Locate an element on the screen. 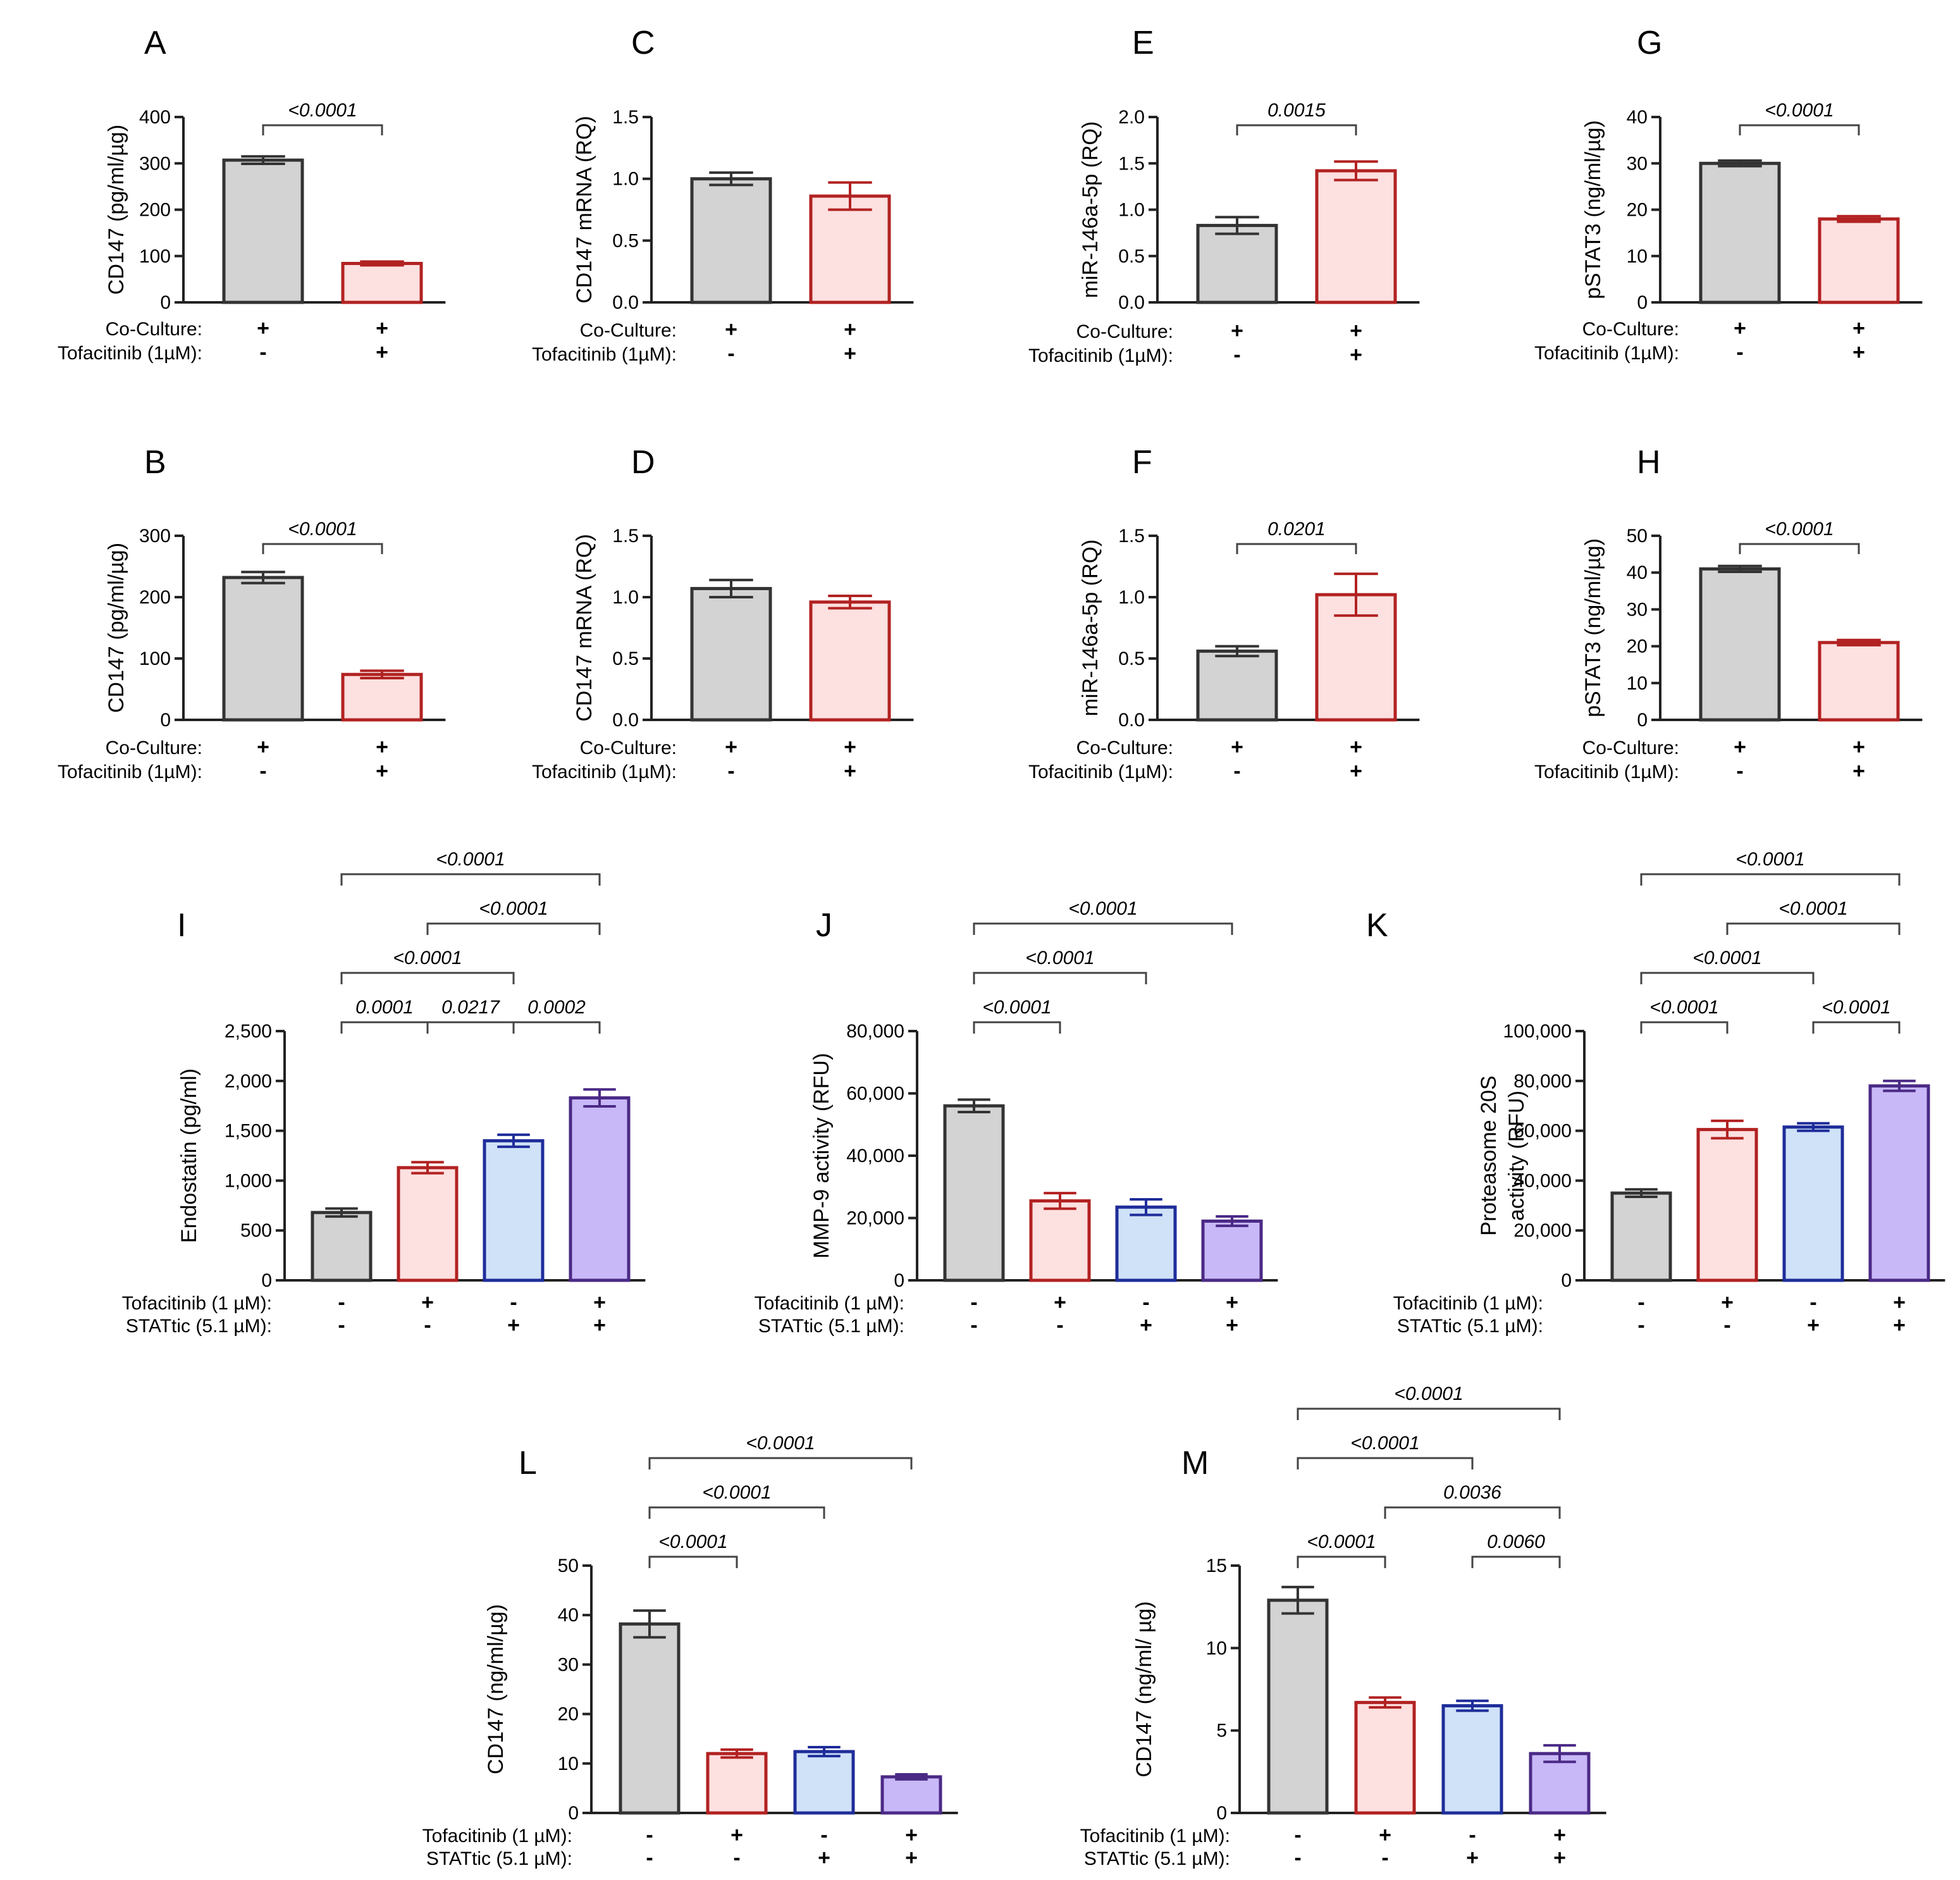 The height and width of the screenshot is (1880, 1960). panel-letter: A is located at coordinates (155, 43).